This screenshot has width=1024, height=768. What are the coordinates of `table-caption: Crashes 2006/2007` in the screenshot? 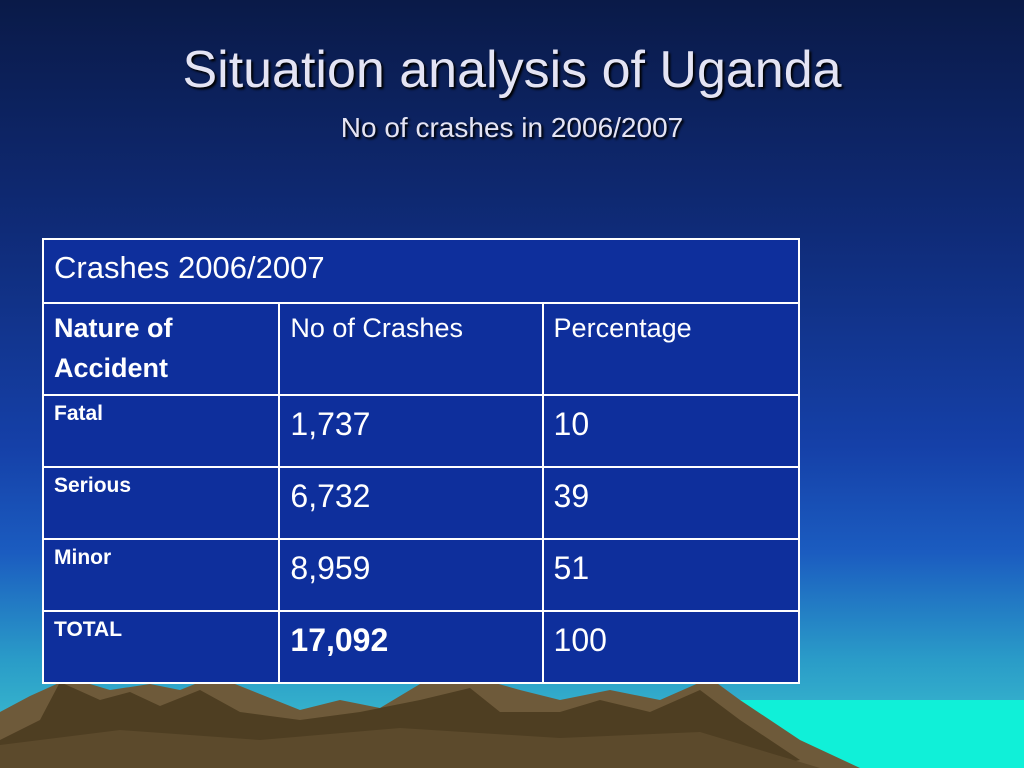 It's located at (421, 271).